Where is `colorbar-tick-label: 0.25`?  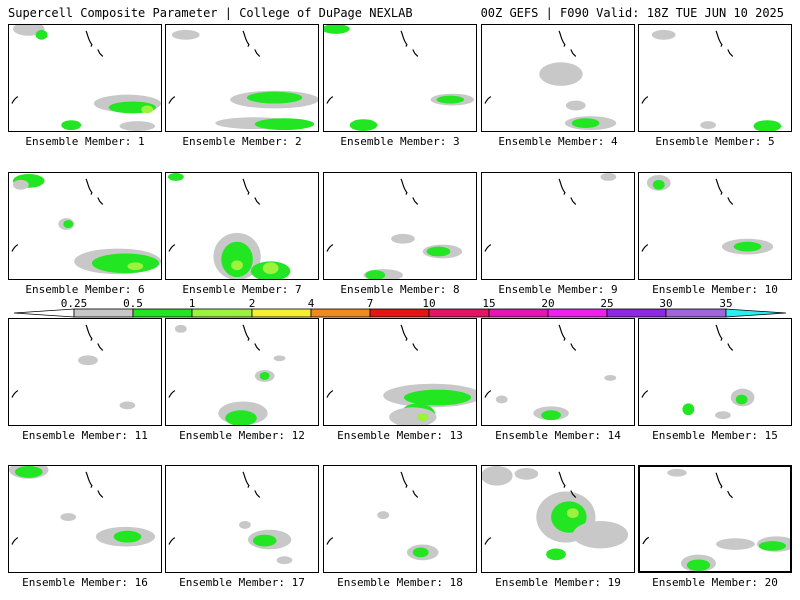
colorbar-tick-label: 0.25 is located at coordinates (74, 303).